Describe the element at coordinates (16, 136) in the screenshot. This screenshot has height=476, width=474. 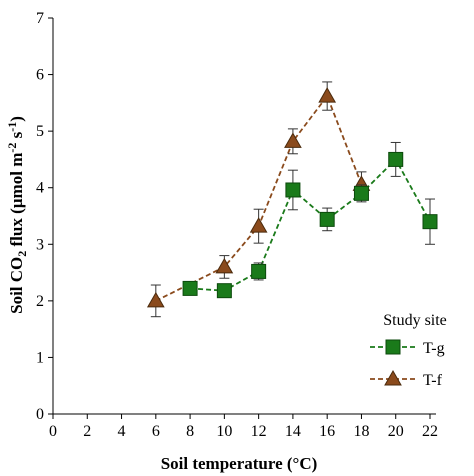
I see `y-label-part: s` at that location.